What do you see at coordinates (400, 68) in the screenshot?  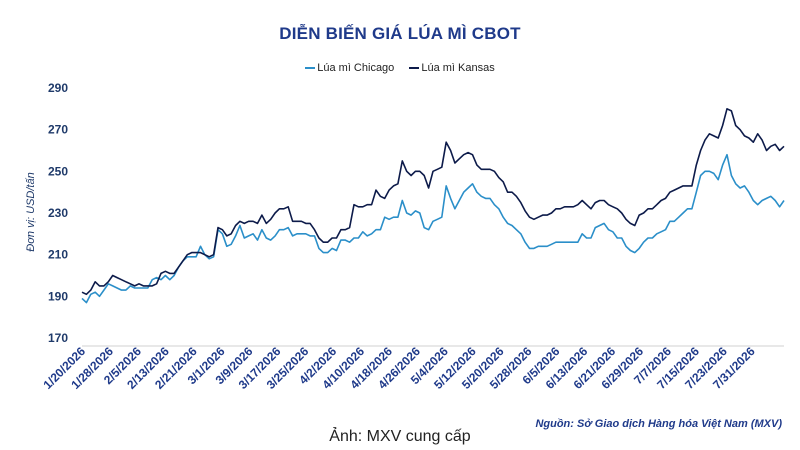 I see `legend: Lúa mì Chicago Lúa mì Kansas` at bounding box center [400, 68].